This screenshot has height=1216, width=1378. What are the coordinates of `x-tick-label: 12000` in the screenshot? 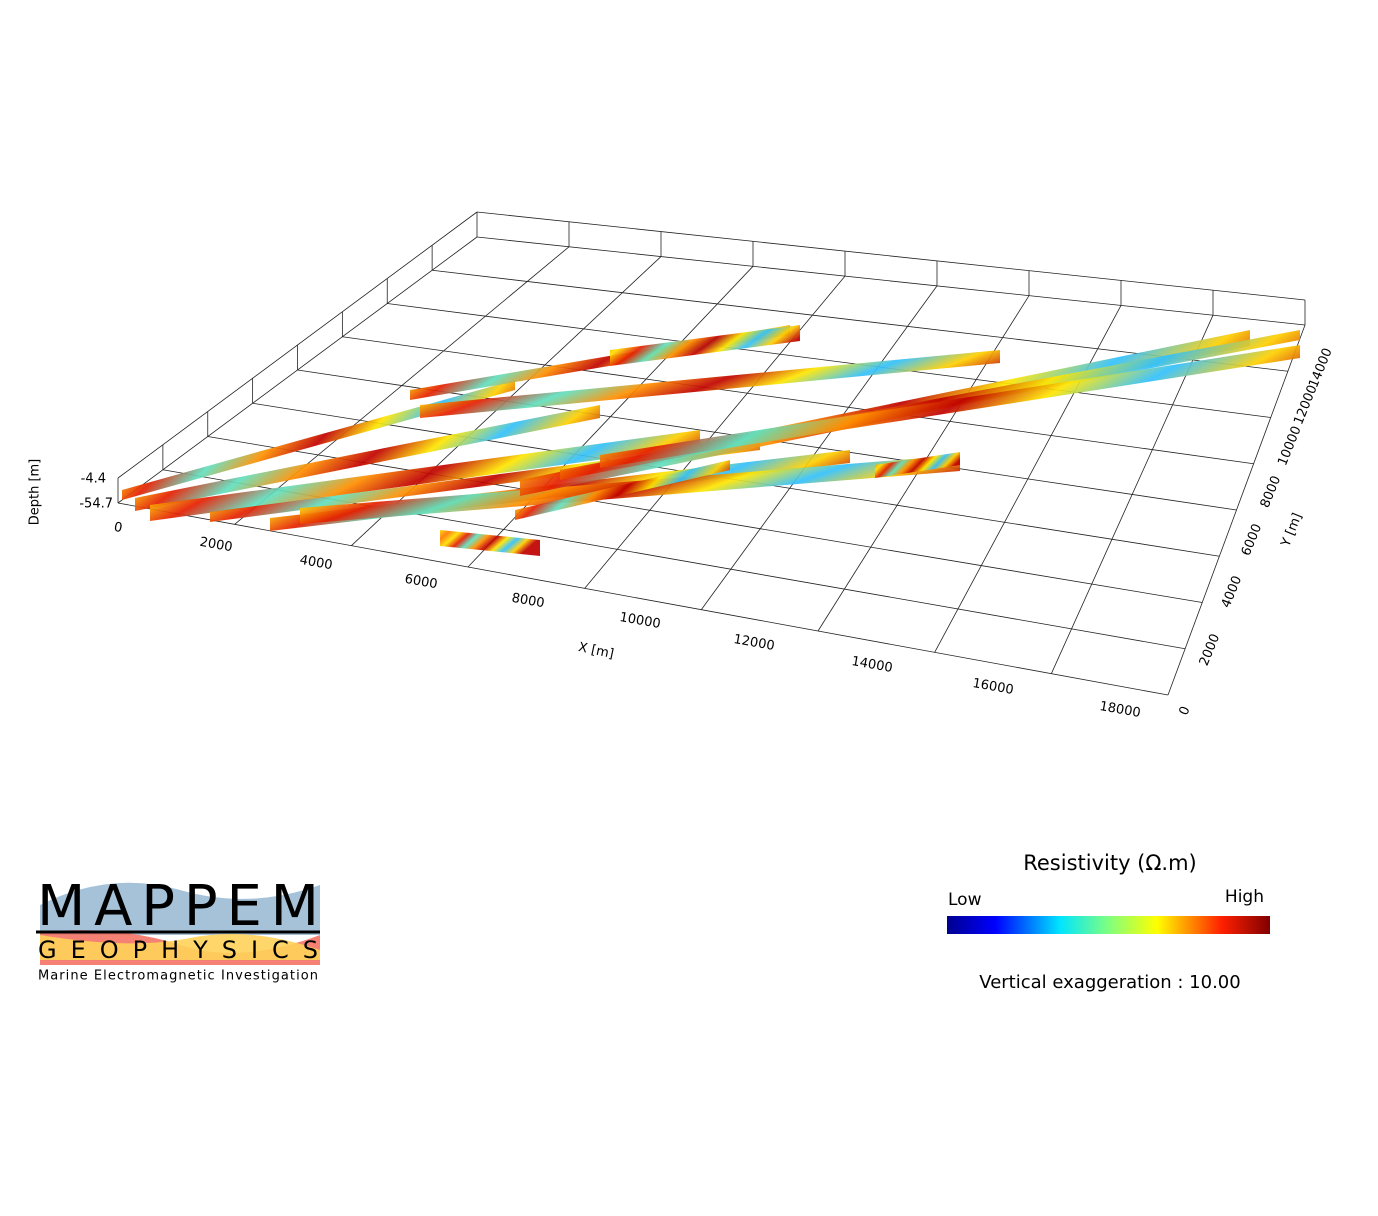 It's located at (753, 643).